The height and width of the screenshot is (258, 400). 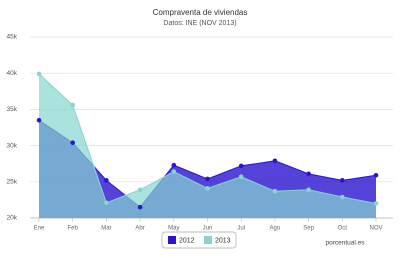 What do you see at coordinates (173, 229) in the screenshot?
I see `x-tick-label: May` at bounding box center [173, 229].